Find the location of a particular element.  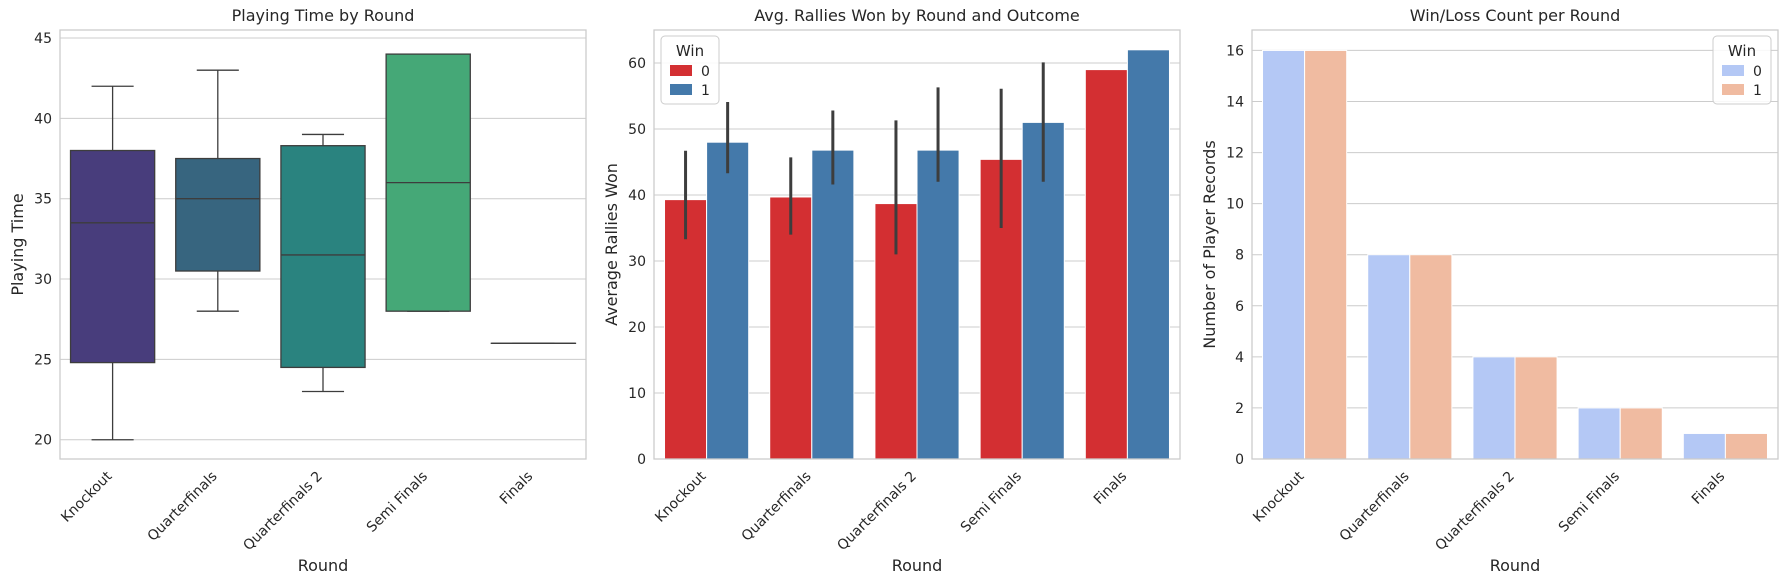

bar-series-0-knockout is located at coordinates (1284, 254).